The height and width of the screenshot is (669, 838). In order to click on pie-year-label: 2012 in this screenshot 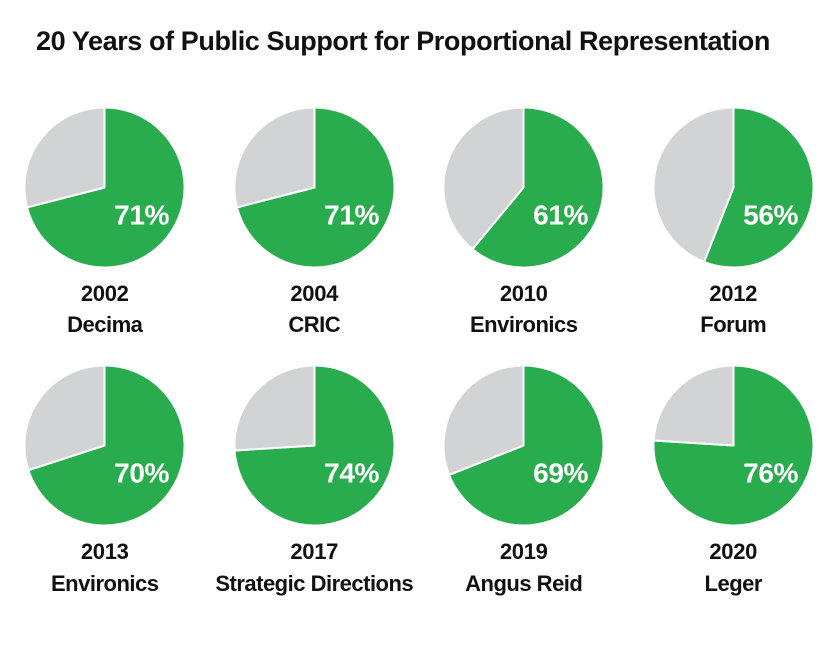, I will do `click(733, 294)`.